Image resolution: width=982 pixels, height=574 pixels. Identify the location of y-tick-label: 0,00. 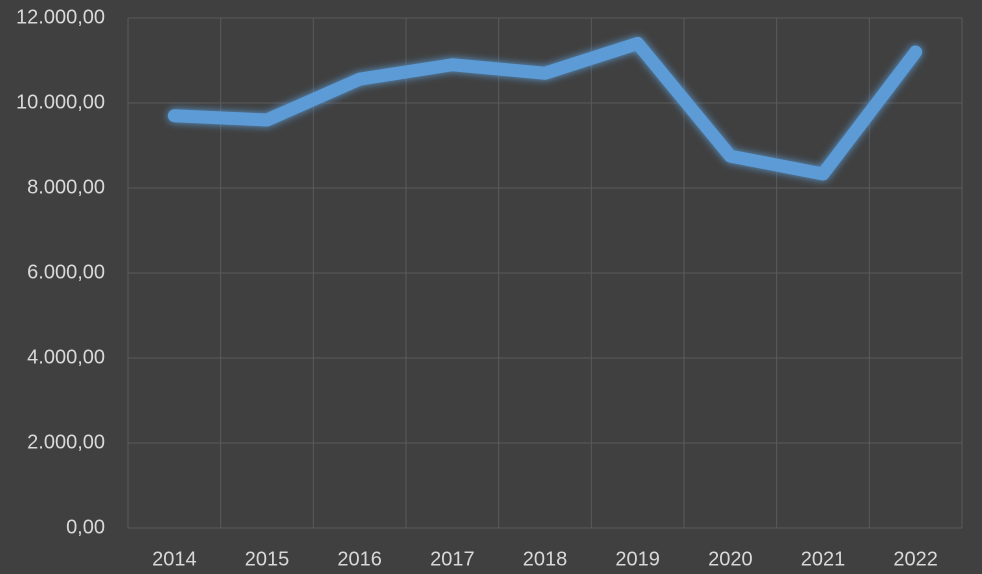
(85, 527).